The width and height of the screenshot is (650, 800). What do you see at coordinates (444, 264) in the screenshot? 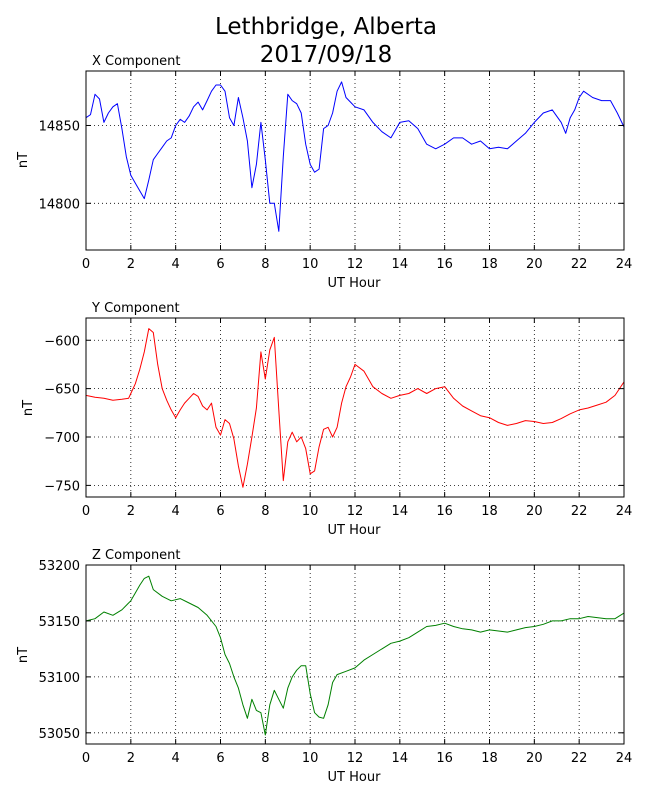
I see `x-component-xtick-label: 16` at bounding box center [444, 264].